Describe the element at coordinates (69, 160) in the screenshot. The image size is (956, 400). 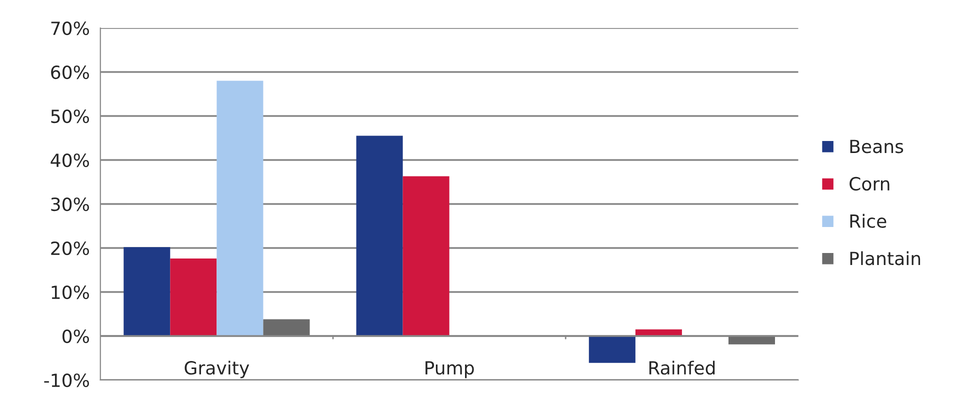
I see `y-tick-label: 40%` at that location.